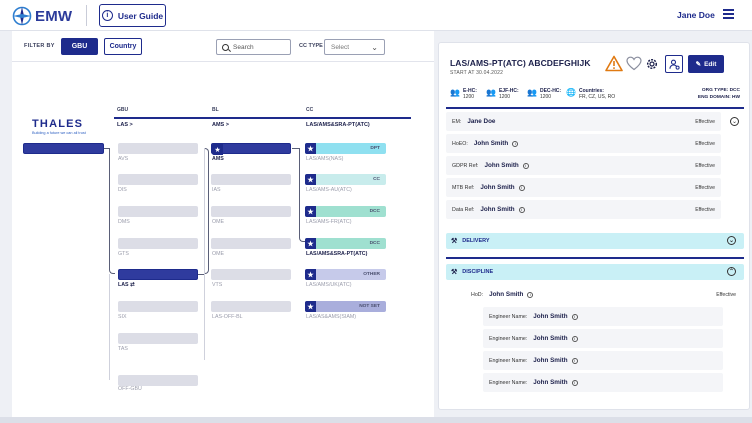  What do you see at coordinates (345, 179) in the screenshot?
I see `cc-node: ★ CC` at bounding box center [345, 179].